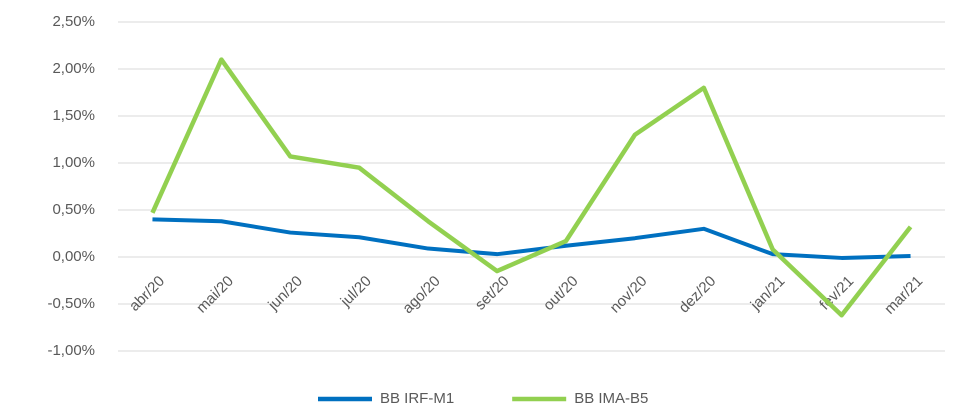  Describe the element at coordinates (73, 256) in the screenshot. I see `y-tick-label: 0,00%` at that location.